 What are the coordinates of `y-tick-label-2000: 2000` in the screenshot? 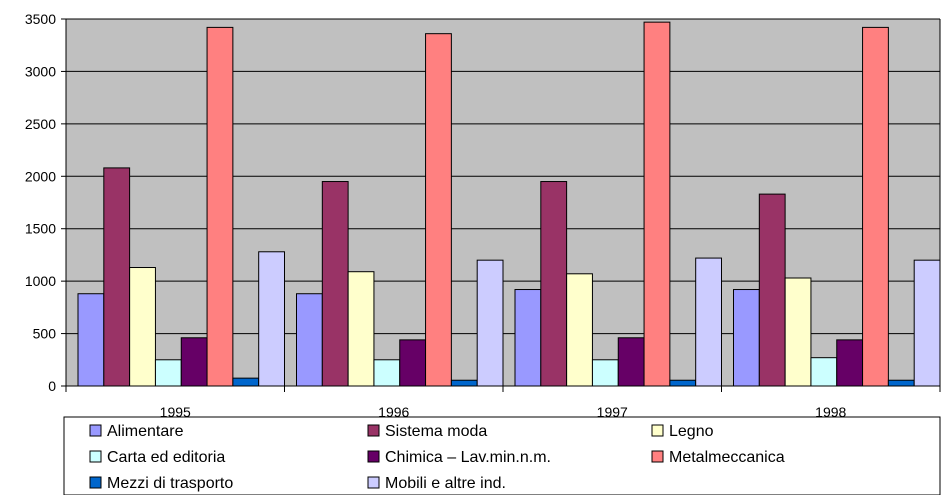 It's located at (40, 176).